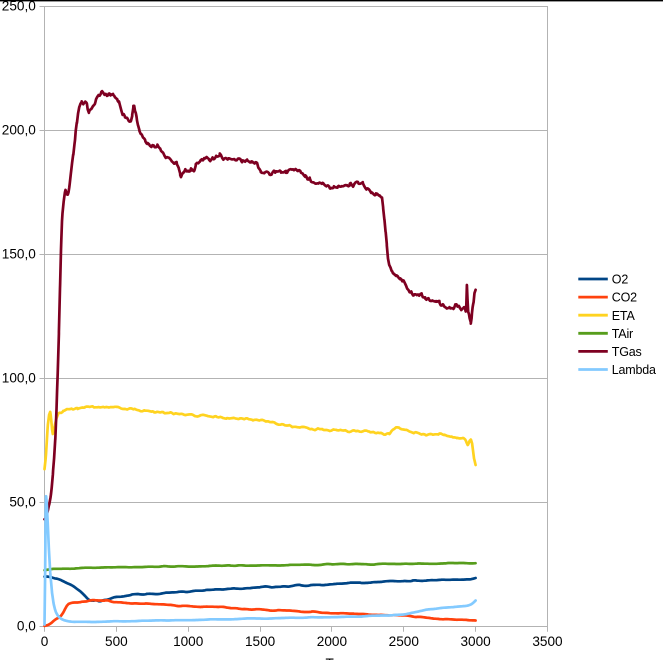 The image size is (663, 660). What do you see at coordinates (19, 6) in the screenshot?
I see `svg-text: 250,0` at bounding box center [19, 6].